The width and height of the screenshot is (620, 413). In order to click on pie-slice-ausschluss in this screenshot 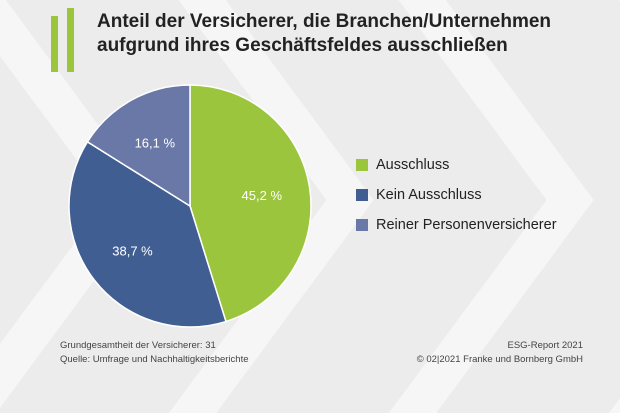, I will do `click(250, 203)`.